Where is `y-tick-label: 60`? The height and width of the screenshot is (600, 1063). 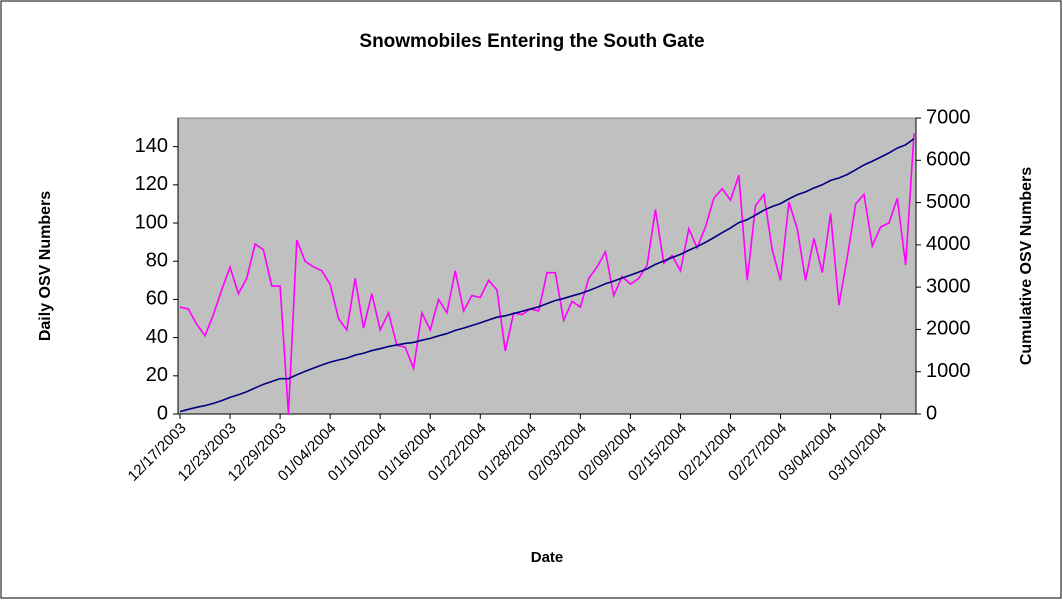
y-tick-label: 60 is located at coordinates (157, 299).